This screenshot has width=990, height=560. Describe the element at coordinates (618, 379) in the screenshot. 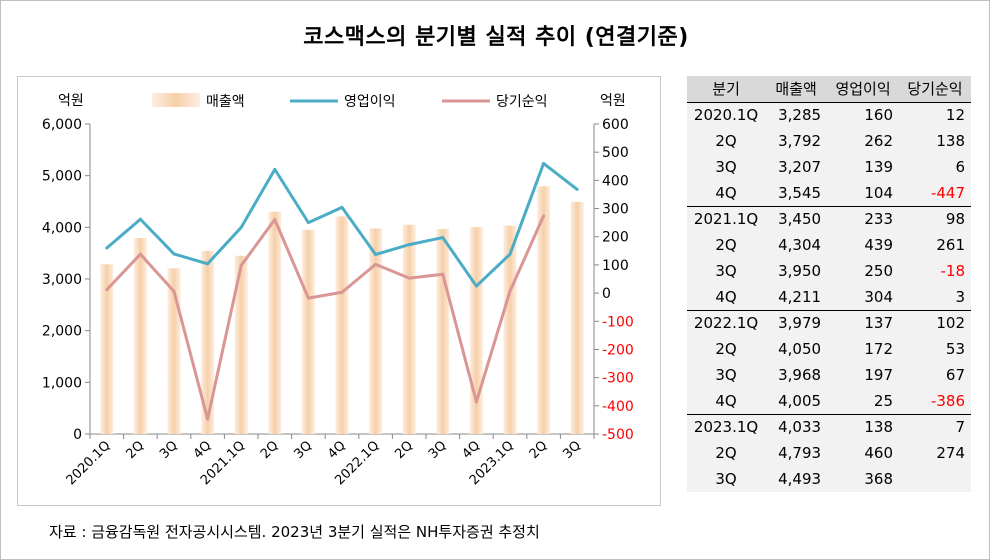

I see `right-tick-label: -300` at that location.